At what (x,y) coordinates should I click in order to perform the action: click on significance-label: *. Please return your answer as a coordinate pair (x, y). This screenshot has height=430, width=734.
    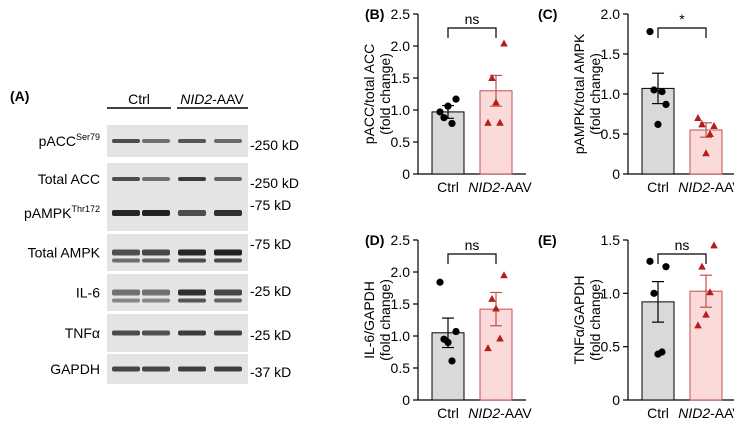
    Looking at the image, I should click on (682, 19).